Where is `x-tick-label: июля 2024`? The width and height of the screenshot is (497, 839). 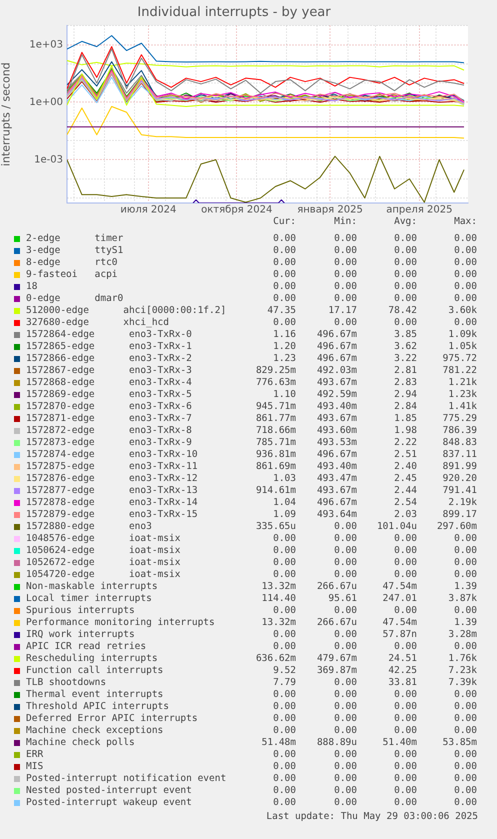
x-tick-label: июля 2024 is located at coordinates (148, 210).